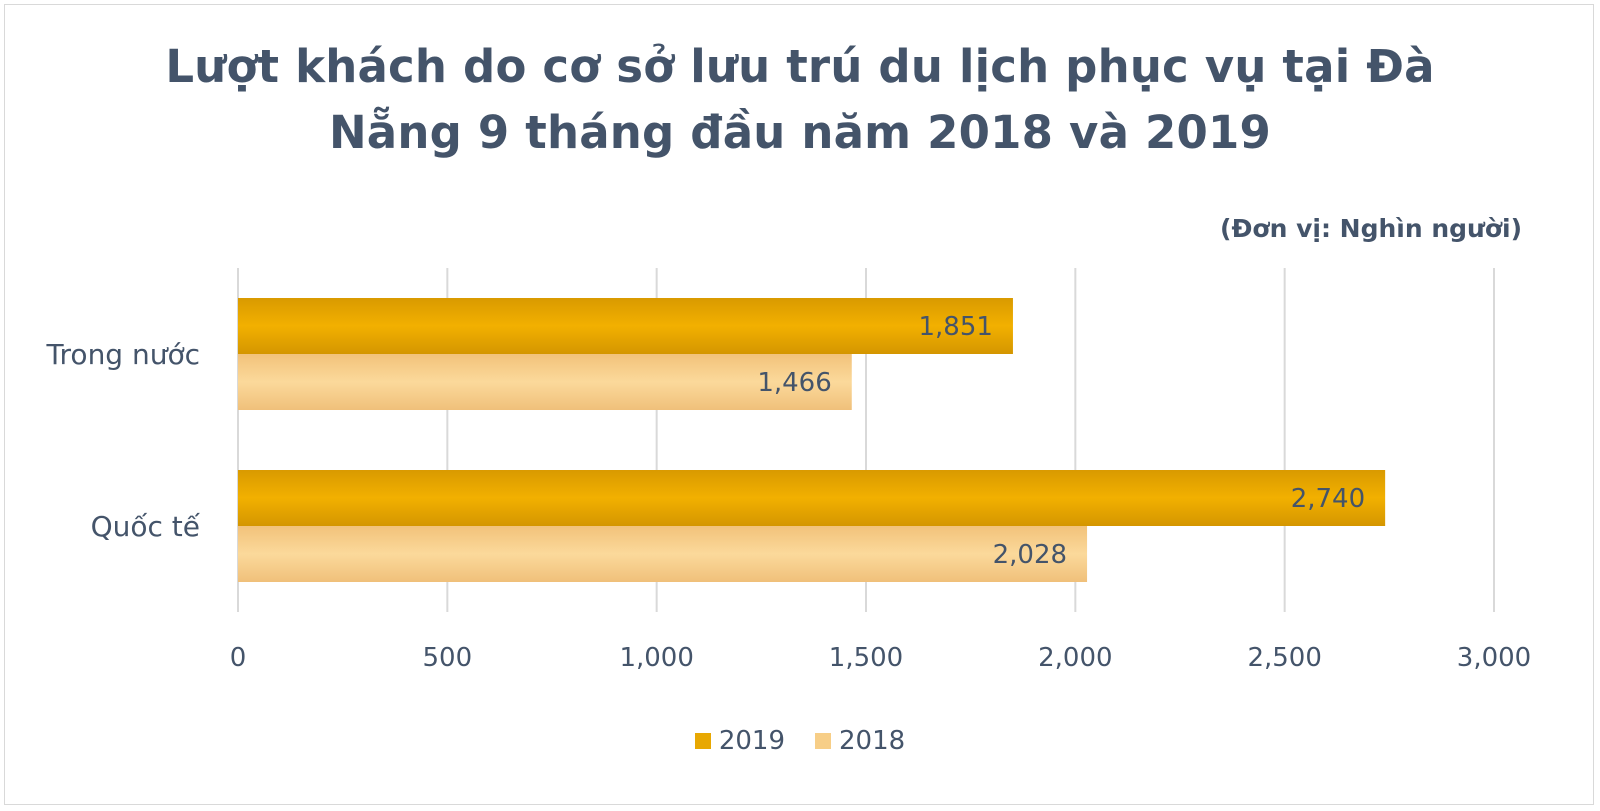  What do you see at coordinates (448, 658) in the screenshot?
I see `x-tick-label: 500` at bounding box center [448, 658].